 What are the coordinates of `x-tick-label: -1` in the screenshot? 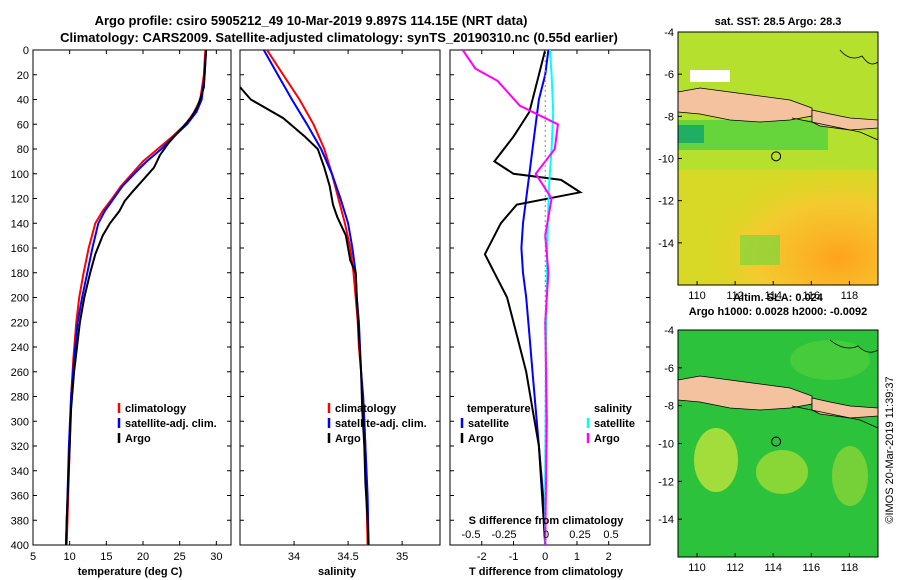 It's located at (514, 557).